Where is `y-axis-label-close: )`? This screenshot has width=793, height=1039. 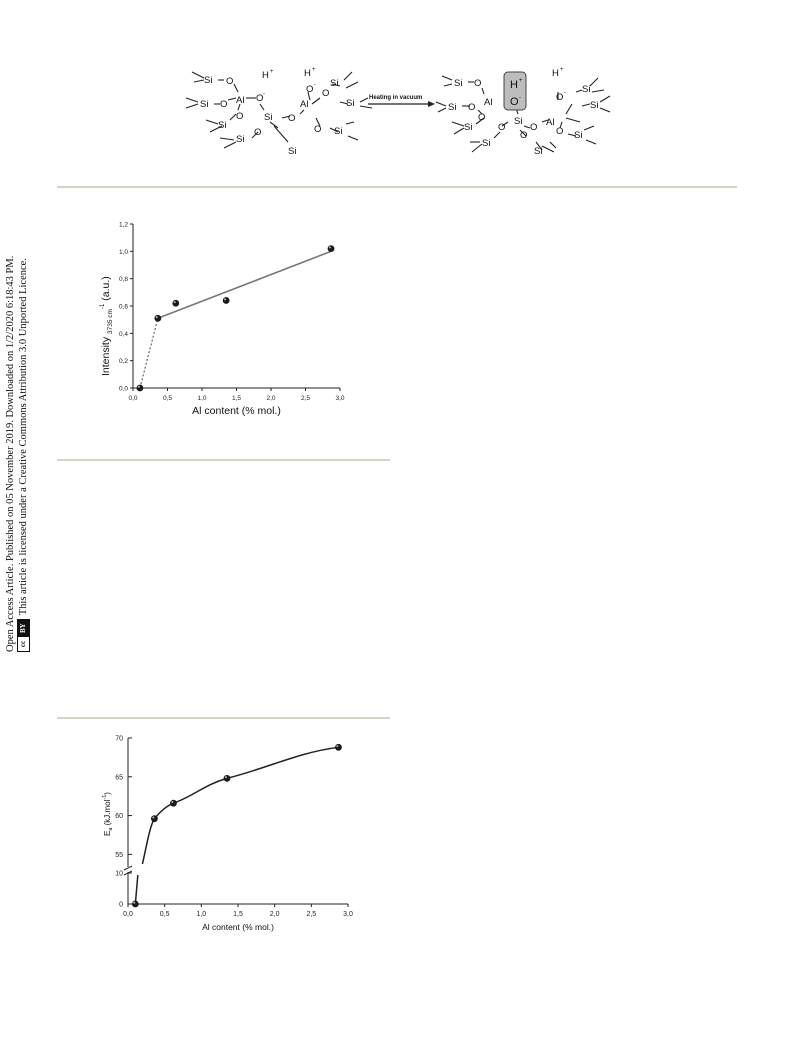
y-axis-label-close: ) is located at coordinates (107, 793).